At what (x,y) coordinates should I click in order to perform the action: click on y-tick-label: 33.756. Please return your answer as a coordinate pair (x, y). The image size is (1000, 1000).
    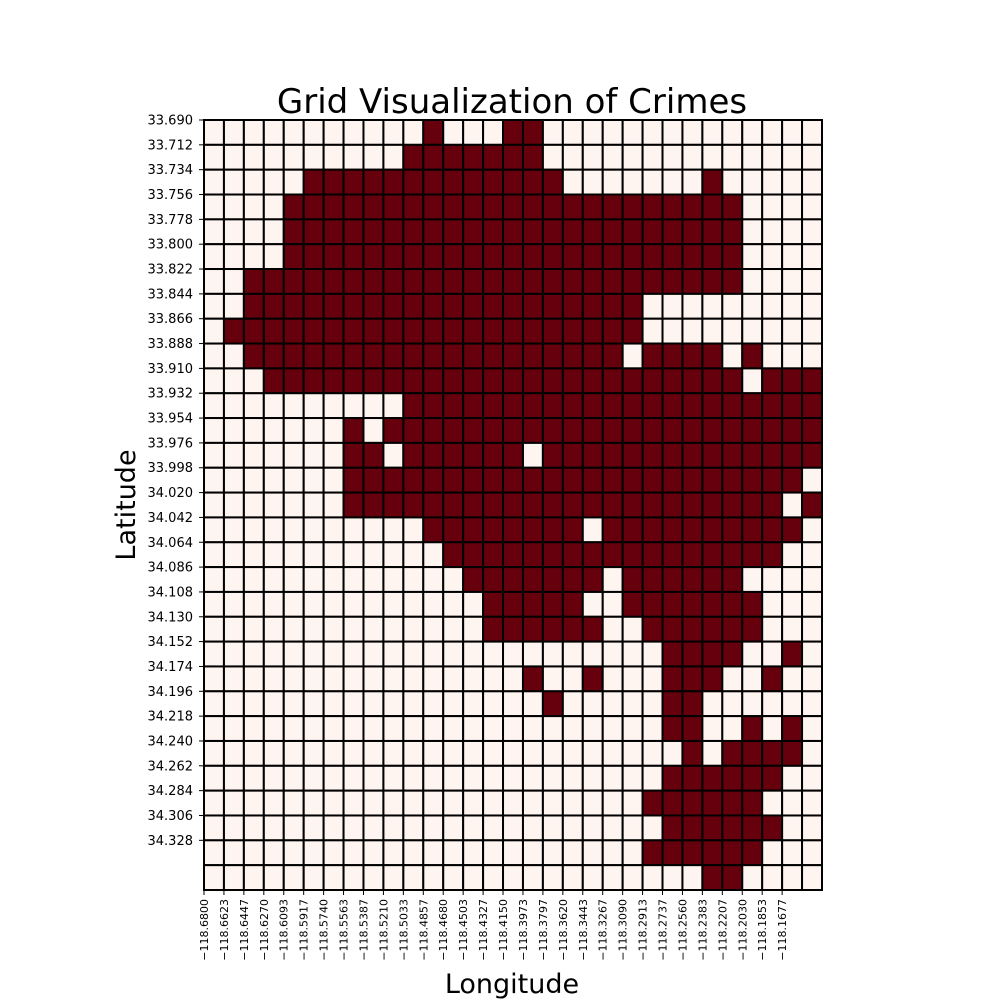
    Looking at the image, I should click on (171, 195).